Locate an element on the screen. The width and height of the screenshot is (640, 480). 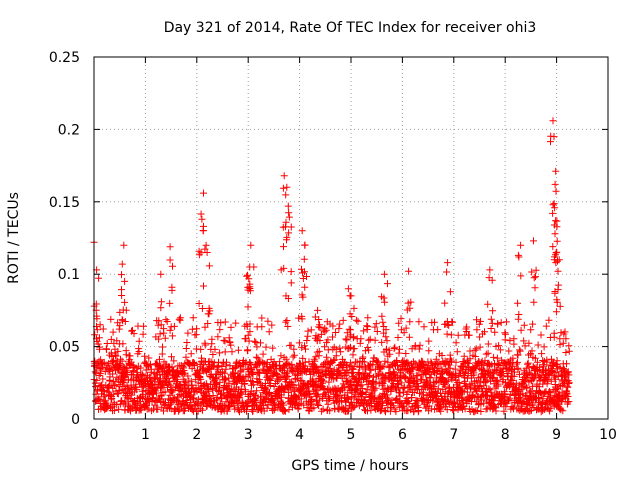
x-tick-label: 0 is located at coordinates (94, 435).